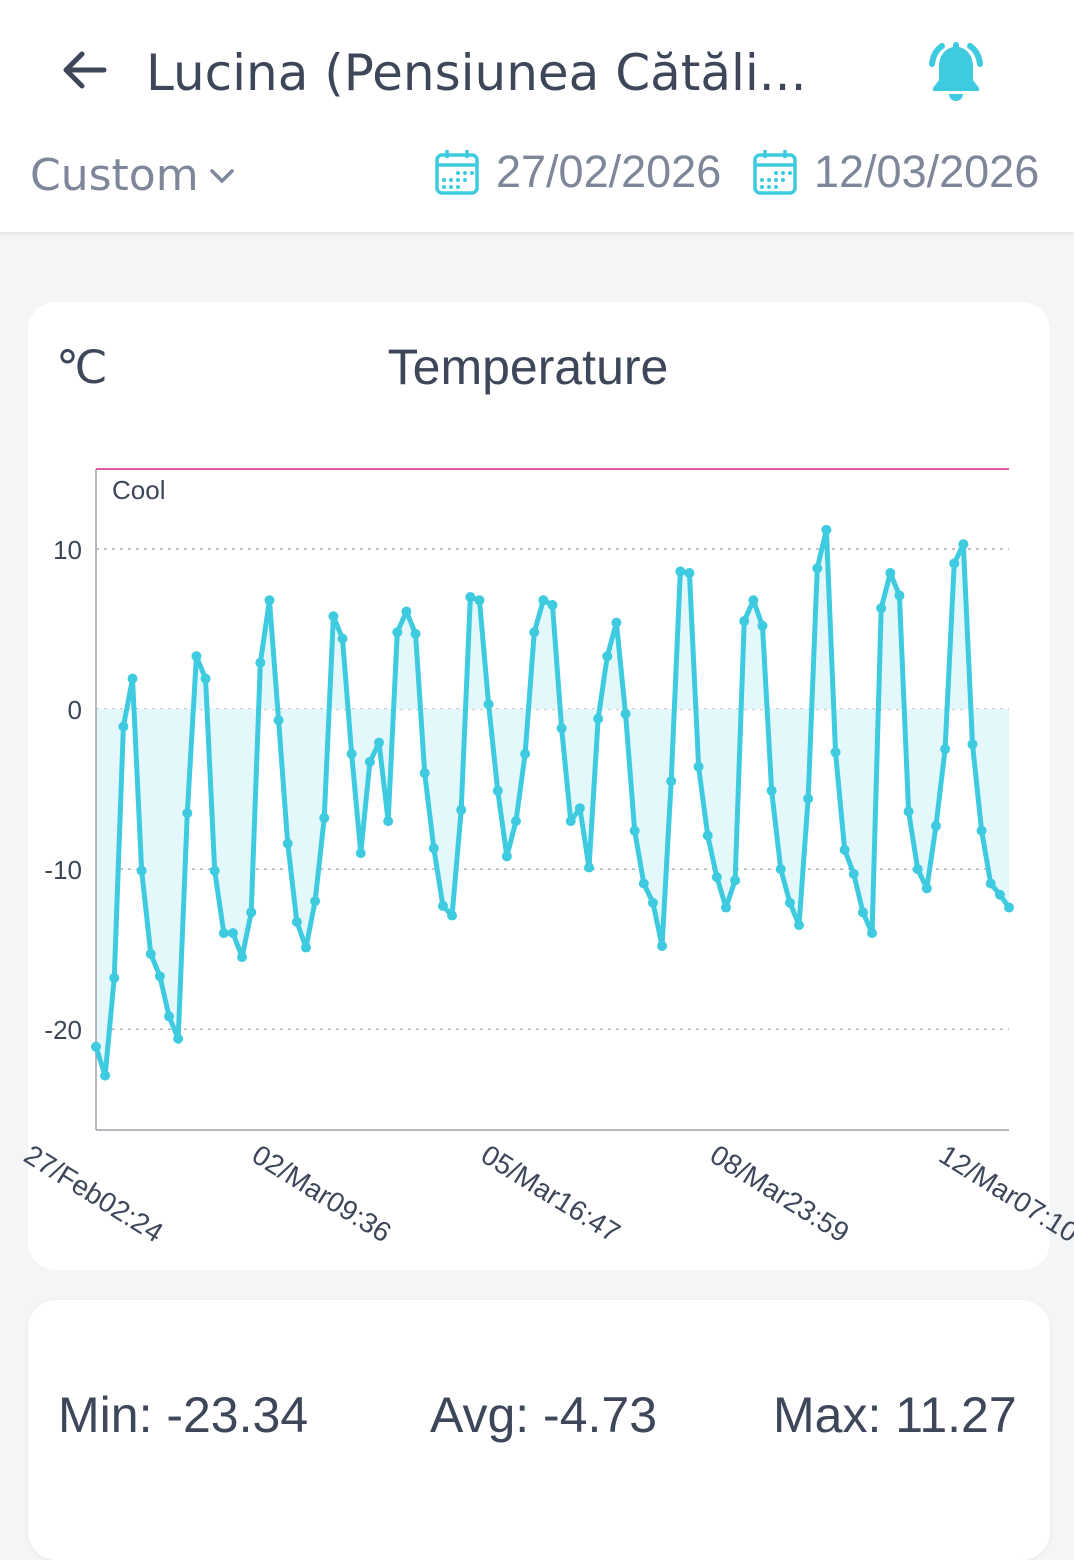 The width and height of the screenshot is (1074, 1560). I want to click on stat-avg: Avg: -4.73, so click(544, 1415).